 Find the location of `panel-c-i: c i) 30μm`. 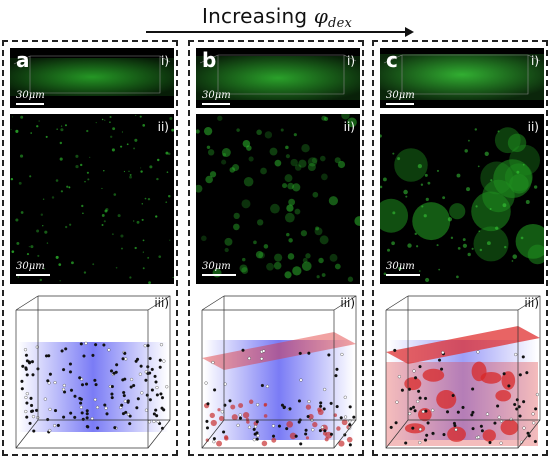

panel-c-i: c i) 30μm is located at coordinates (462, 78).